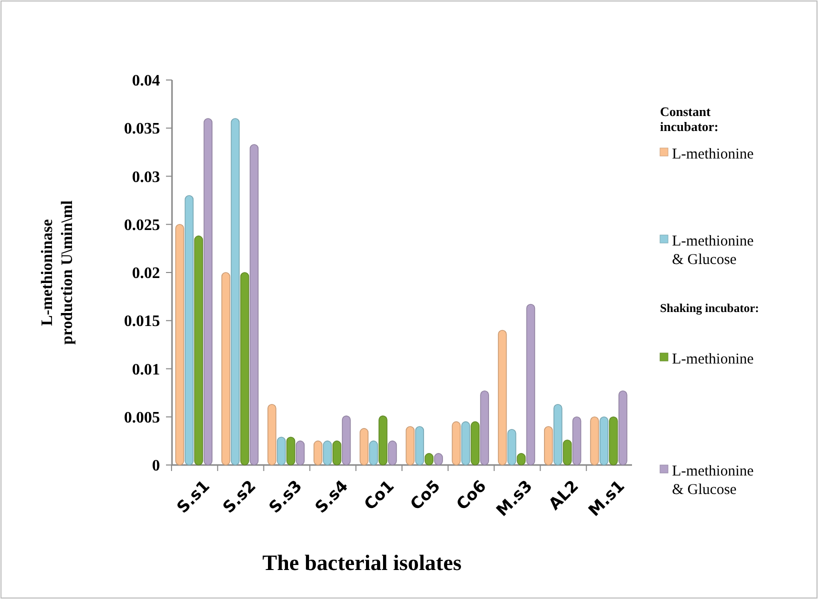 This screenshot has width=818, height=599. What do you see at coordinates (142, 129) in the screenshot?
I see `y-tick-label: 0.035` at bounding box center [142, 129].